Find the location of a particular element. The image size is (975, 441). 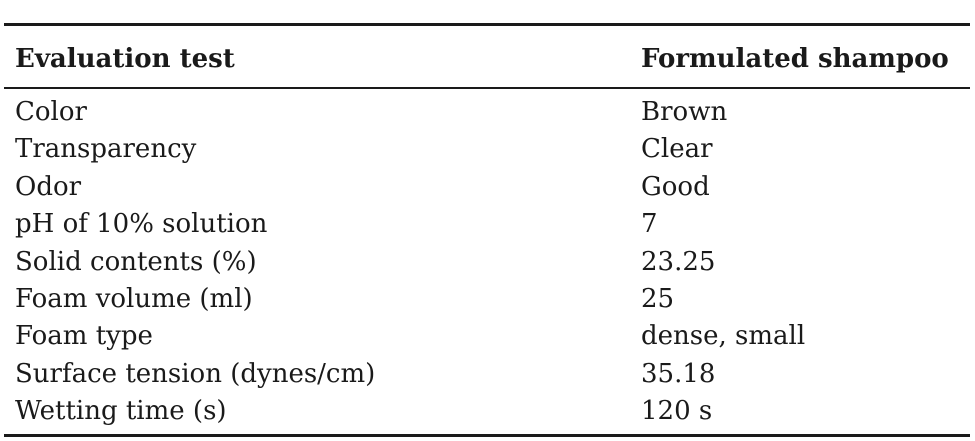

header-rule is located at coordinates (487, 88).